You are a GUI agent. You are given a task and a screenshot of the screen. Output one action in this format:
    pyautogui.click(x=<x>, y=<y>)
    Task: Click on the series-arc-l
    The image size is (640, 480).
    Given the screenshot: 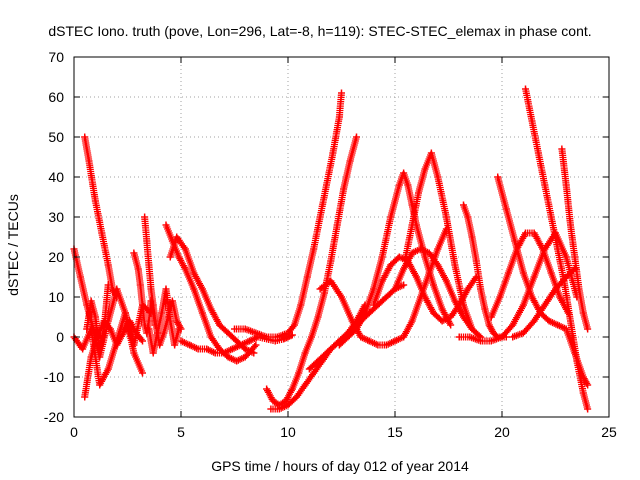 What is the action you would take?
    pyautogui.click(x=288, y=215)
    